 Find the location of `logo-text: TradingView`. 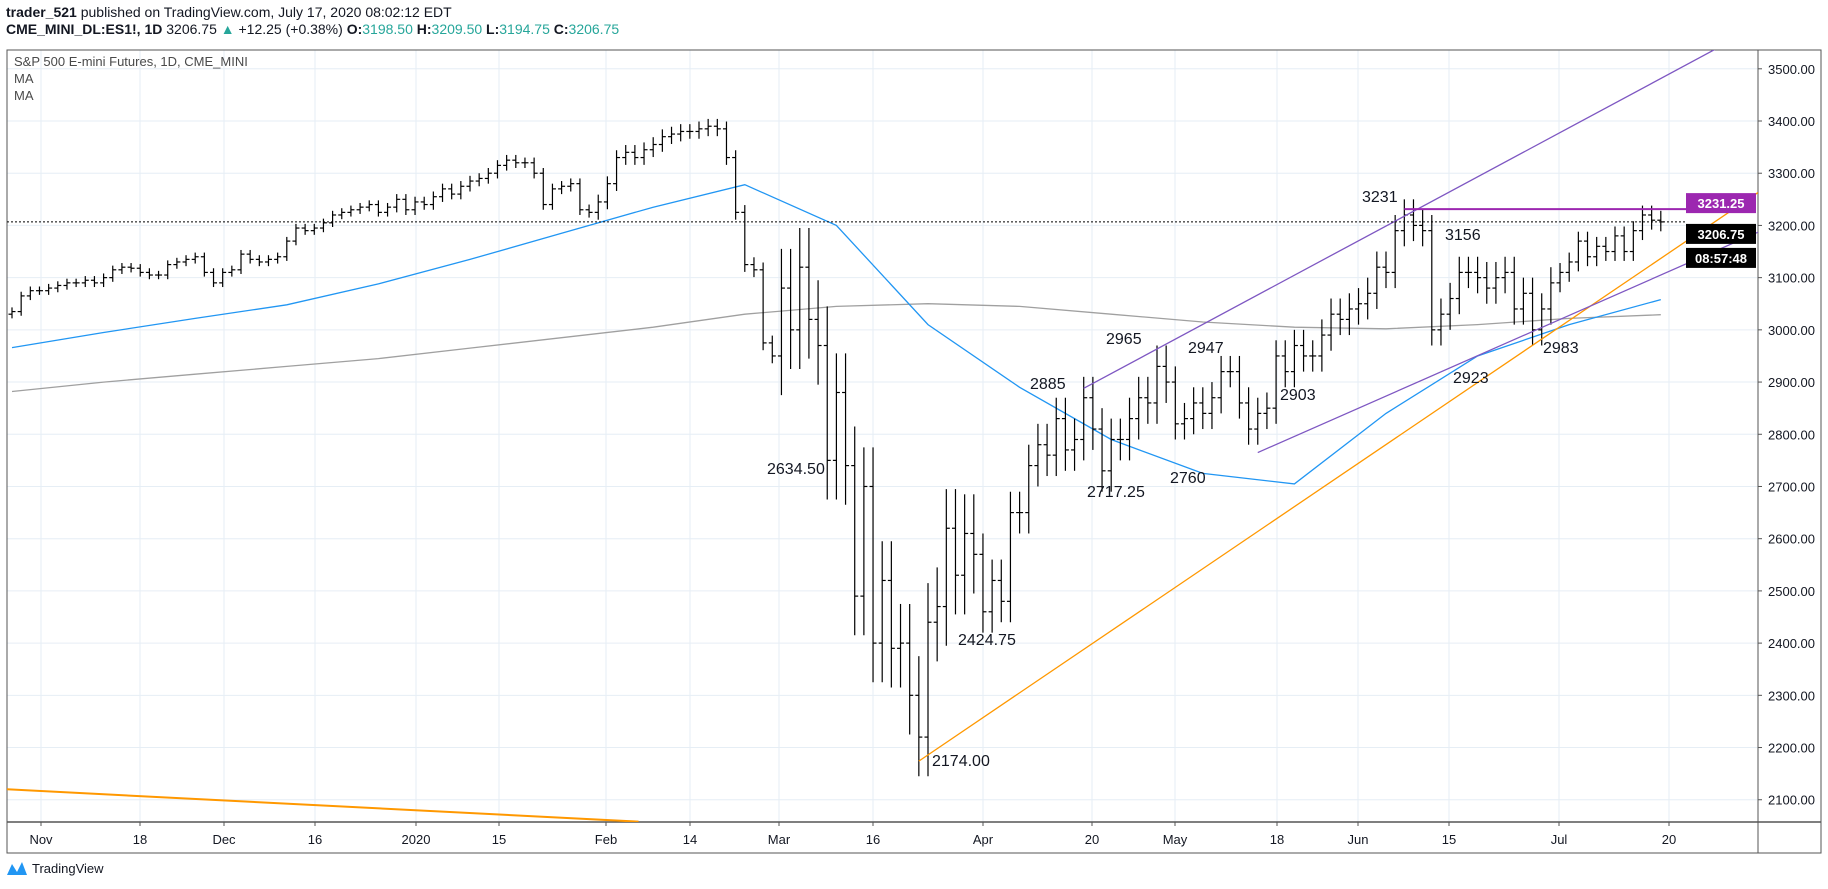

logo-text: TradingView is located at coordinates (68, 868).